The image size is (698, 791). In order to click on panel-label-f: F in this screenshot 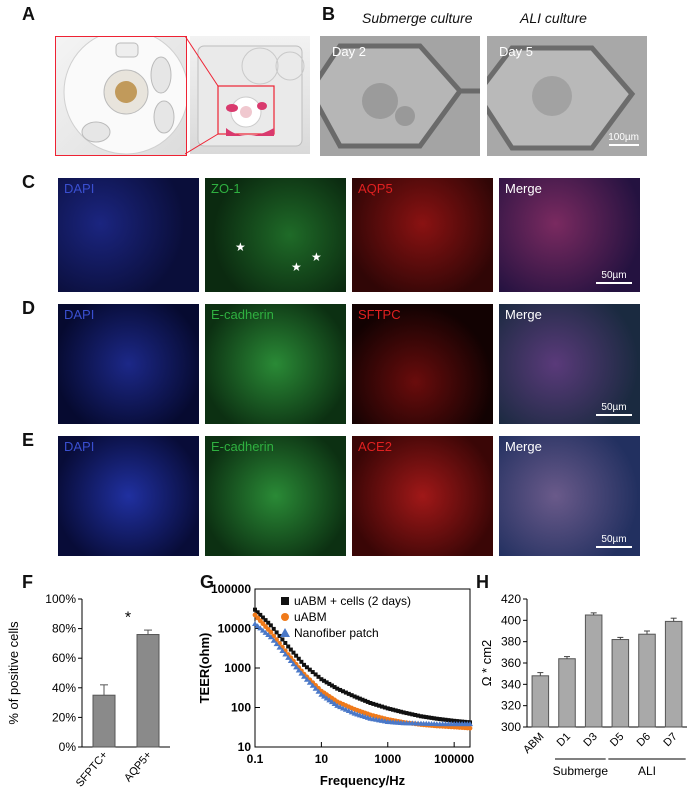, I will do `click(27, 582)`.